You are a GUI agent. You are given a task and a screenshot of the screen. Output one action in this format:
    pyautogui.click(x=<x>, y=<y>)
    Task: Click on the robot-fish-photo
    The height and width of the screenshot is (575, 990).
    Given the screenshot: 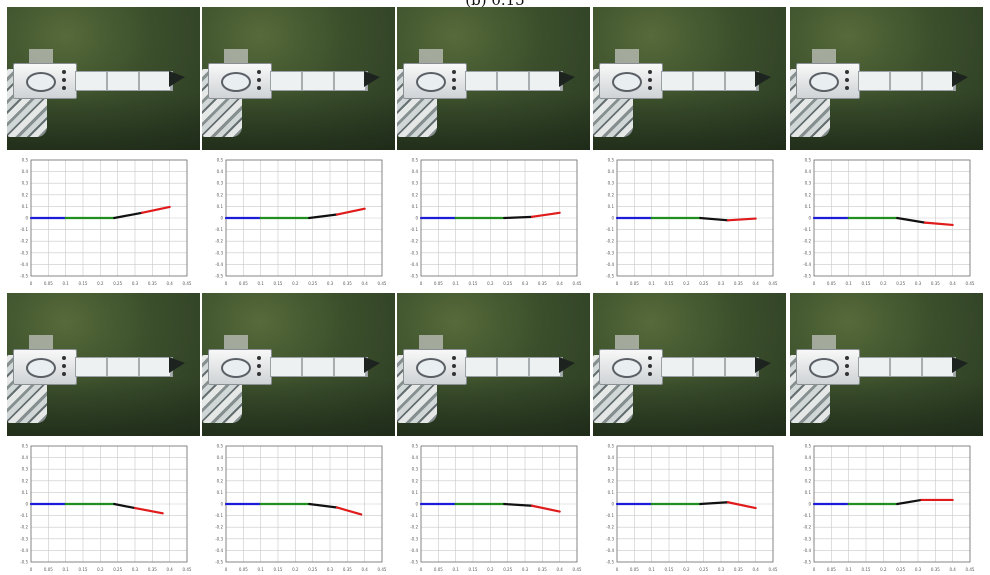 What is the action you would take?
    pyautogui.click(x=298, y=78)
    